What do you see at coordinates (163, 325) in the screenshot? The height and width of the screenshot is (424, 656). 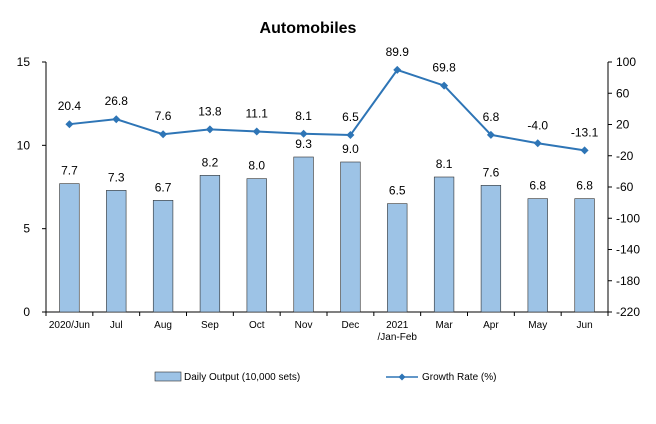 I see `x-category-label: Aug` at bounding box center [163, 325].